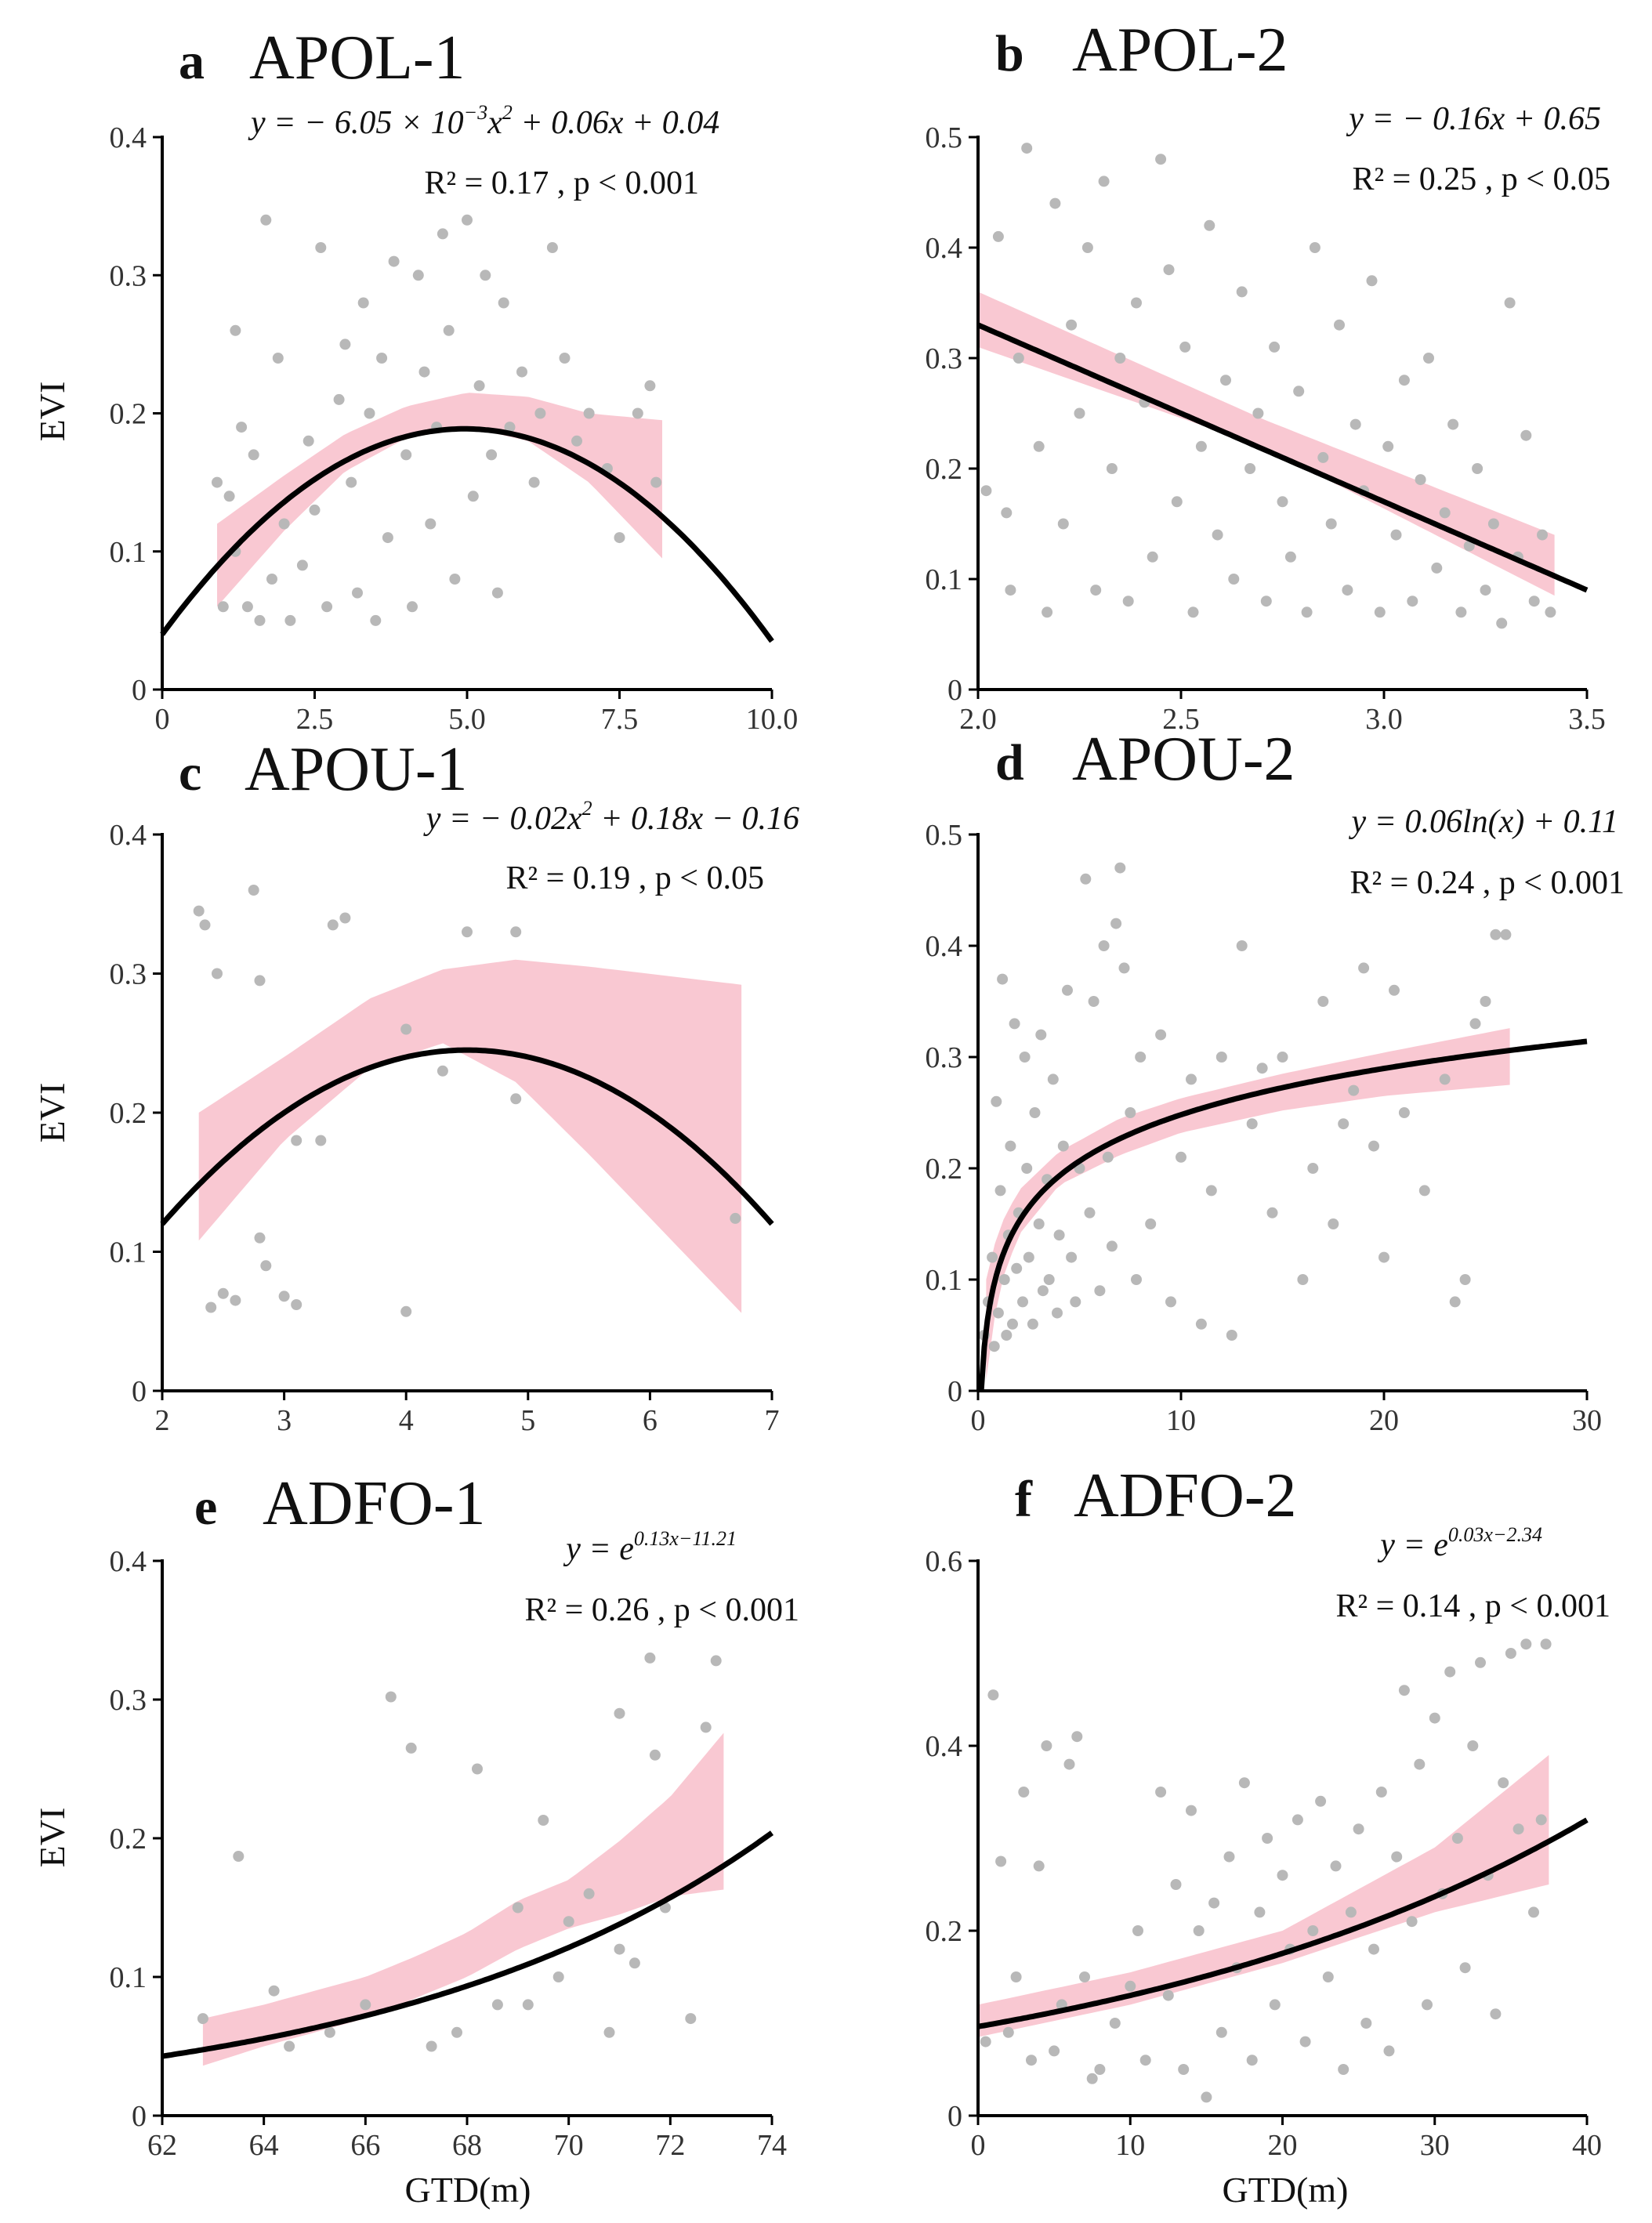 This screenshot has width=1652, height=2223. What do you see at coordinates (1266, 443) in the screenshot?
I see `confidence-band-b` at bounding box center [1266, 443].